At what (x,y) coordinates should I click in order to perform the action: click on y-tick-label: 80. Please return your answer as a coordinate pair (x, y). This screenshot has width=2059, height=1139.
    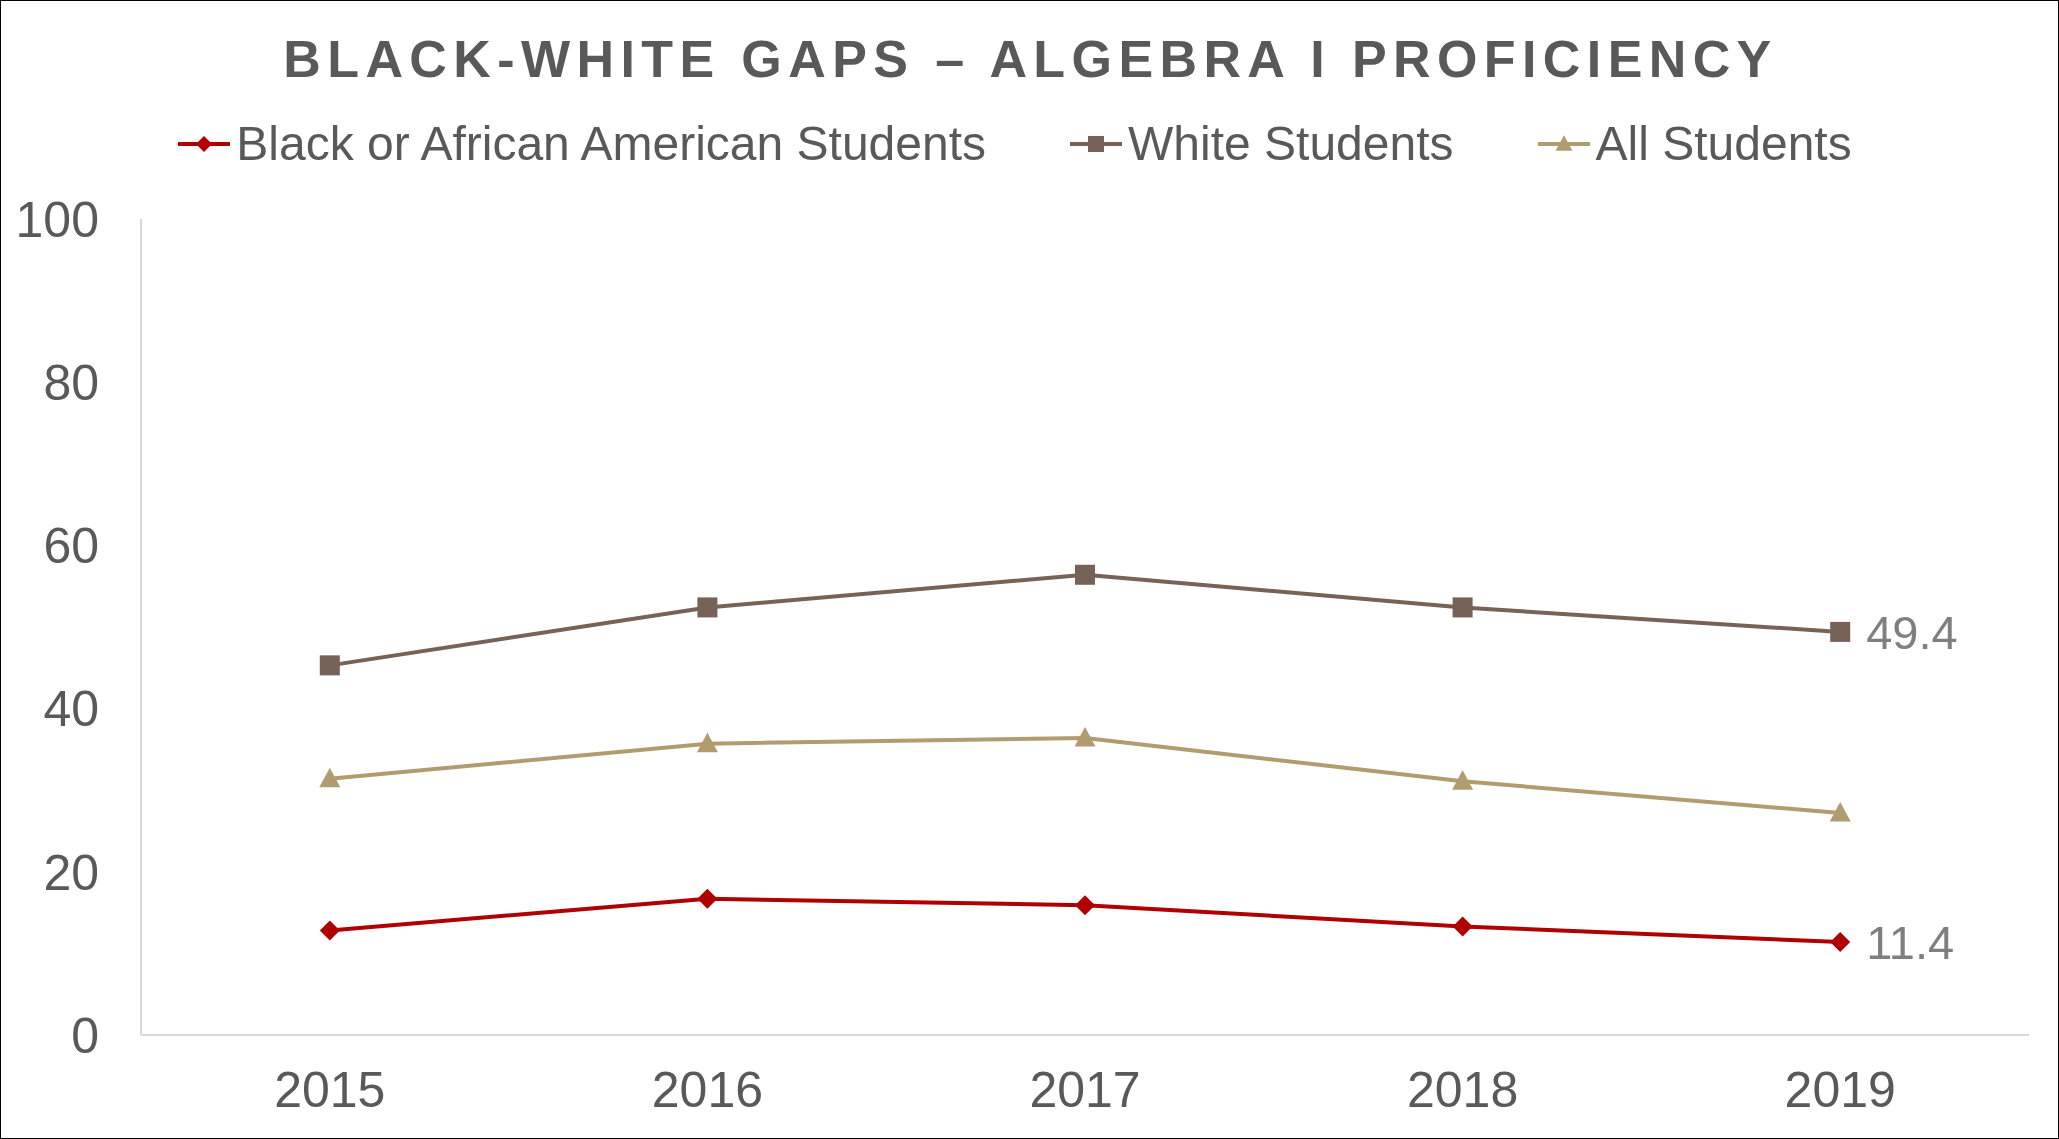
    Looking at the image, I should click on (71, 382).